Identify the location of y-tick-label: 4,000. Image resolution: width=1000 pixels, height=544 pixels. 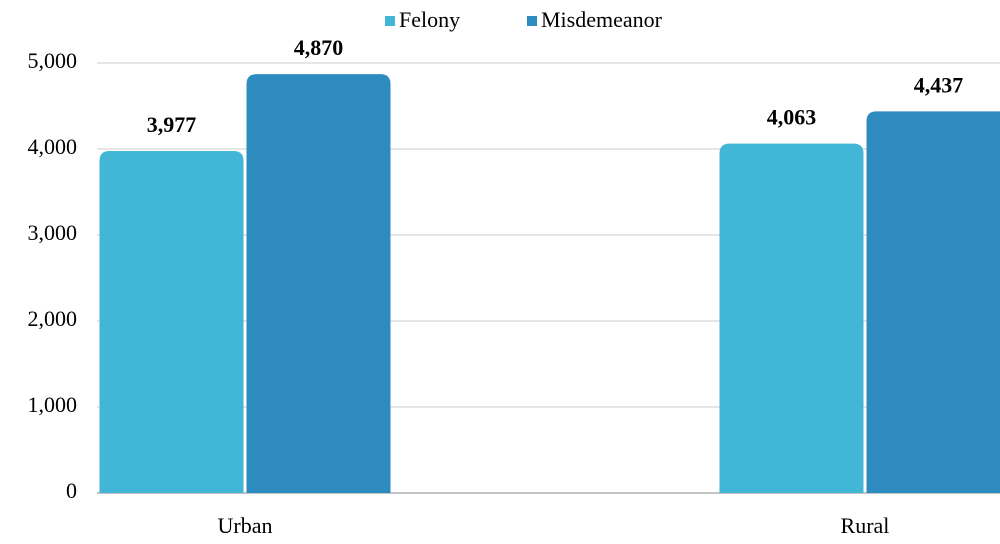
(53, 146).